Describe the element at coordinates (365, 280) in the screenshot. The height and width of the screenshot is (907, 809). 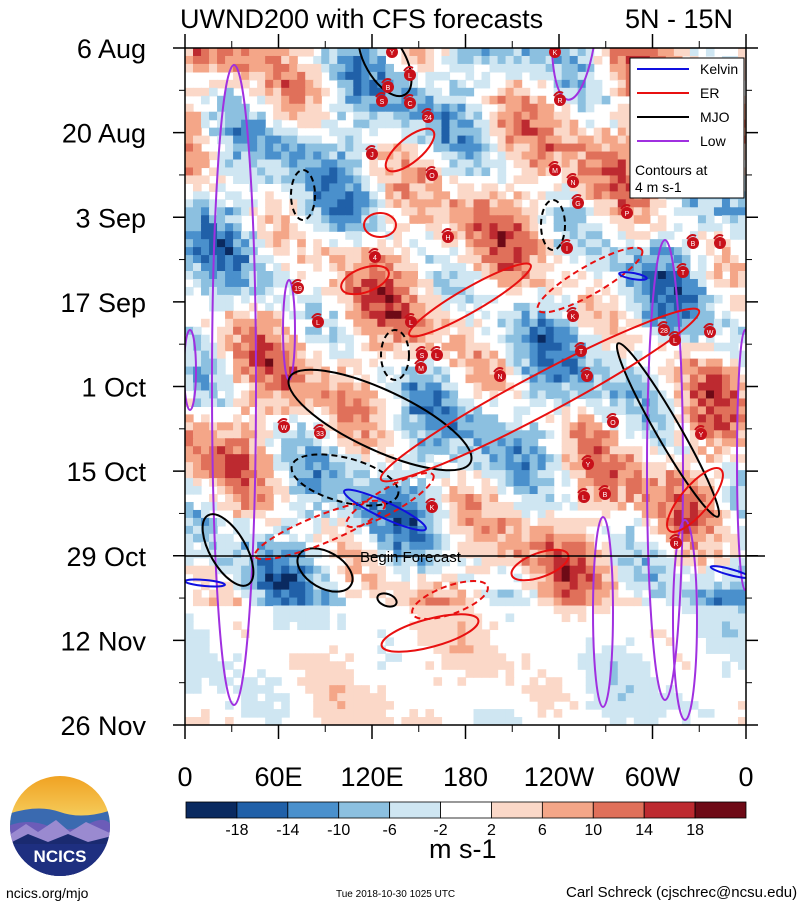
I see `contour-line` at that location.